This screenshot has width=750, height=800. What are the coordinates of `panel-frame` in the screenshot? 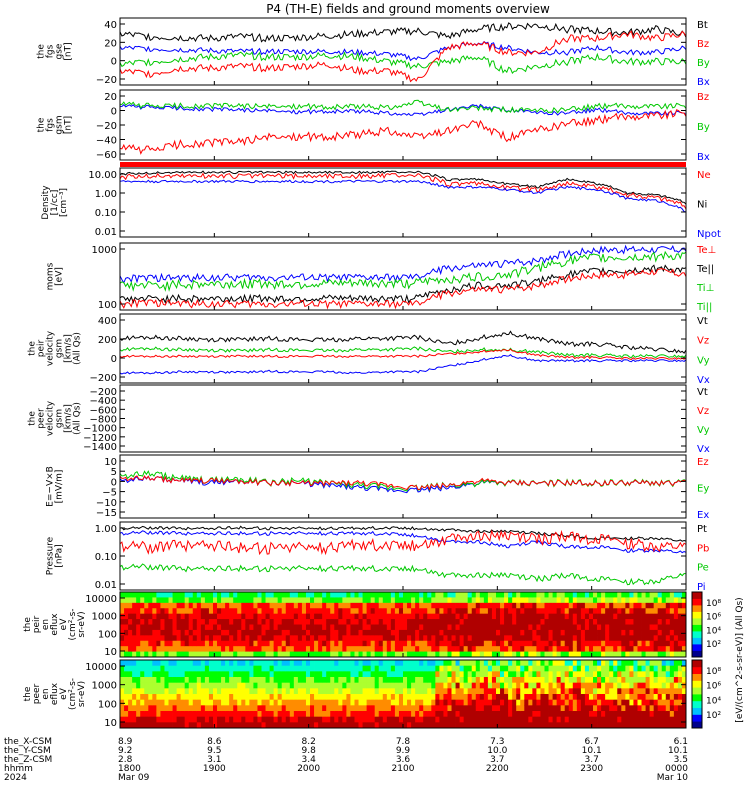 It's located at (403, 51).